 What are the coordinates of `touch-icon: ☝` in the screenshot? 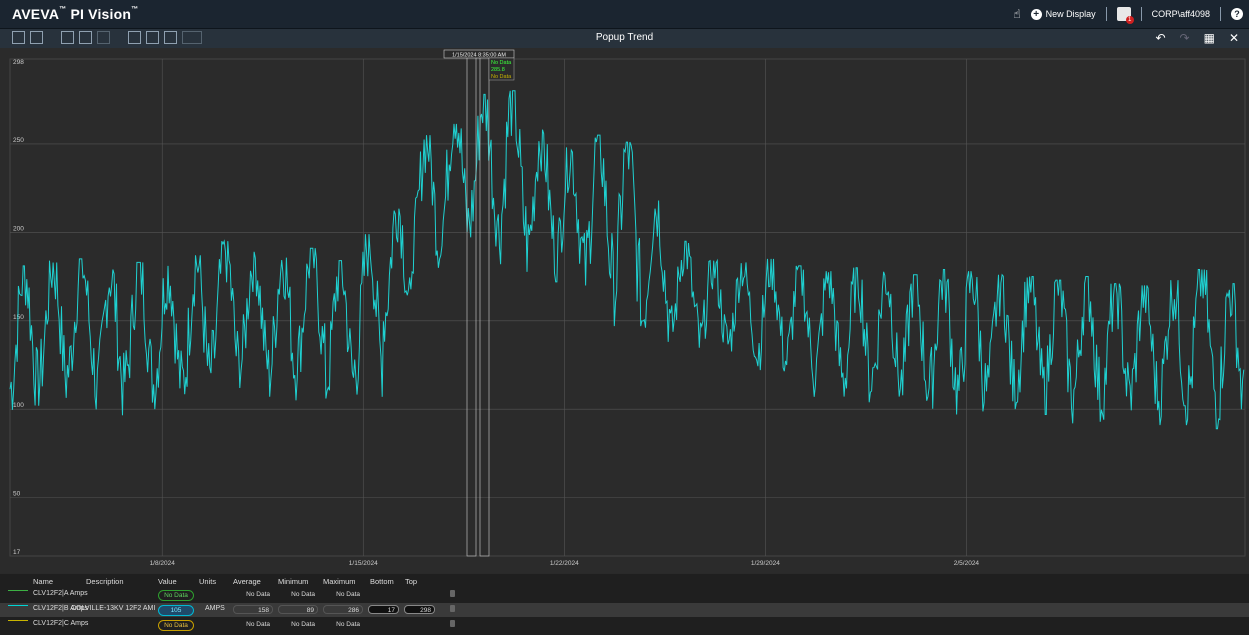 It's located at (1017, 14).